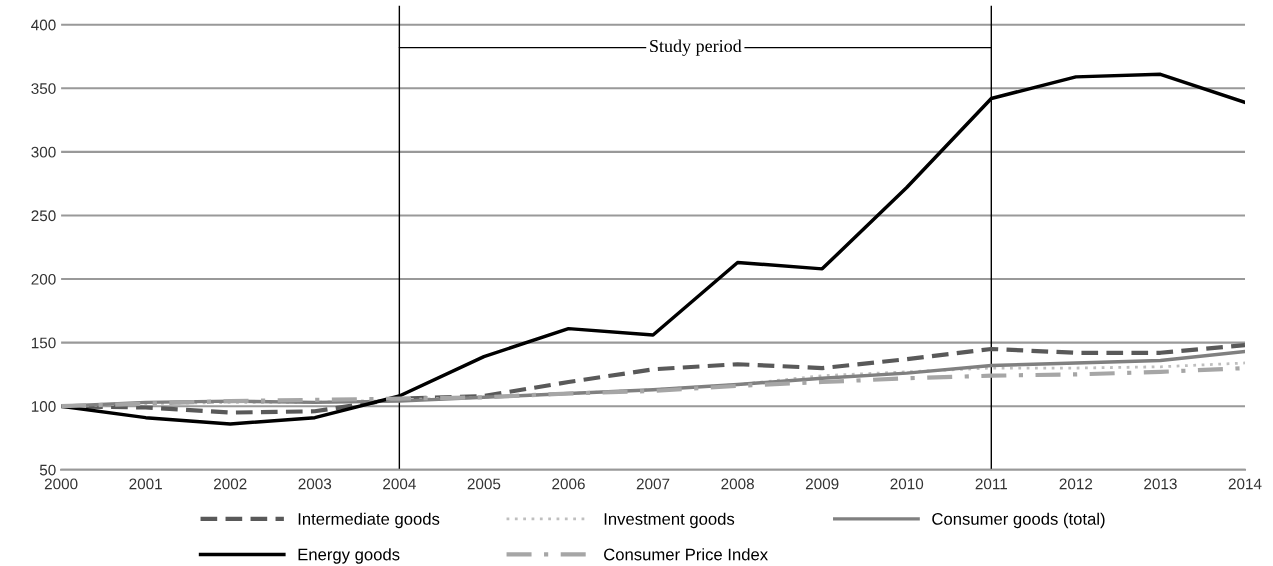  Describe the element at coordinates (43, 88) in the screenshot. I see `y-tick-label: 350` at that location.